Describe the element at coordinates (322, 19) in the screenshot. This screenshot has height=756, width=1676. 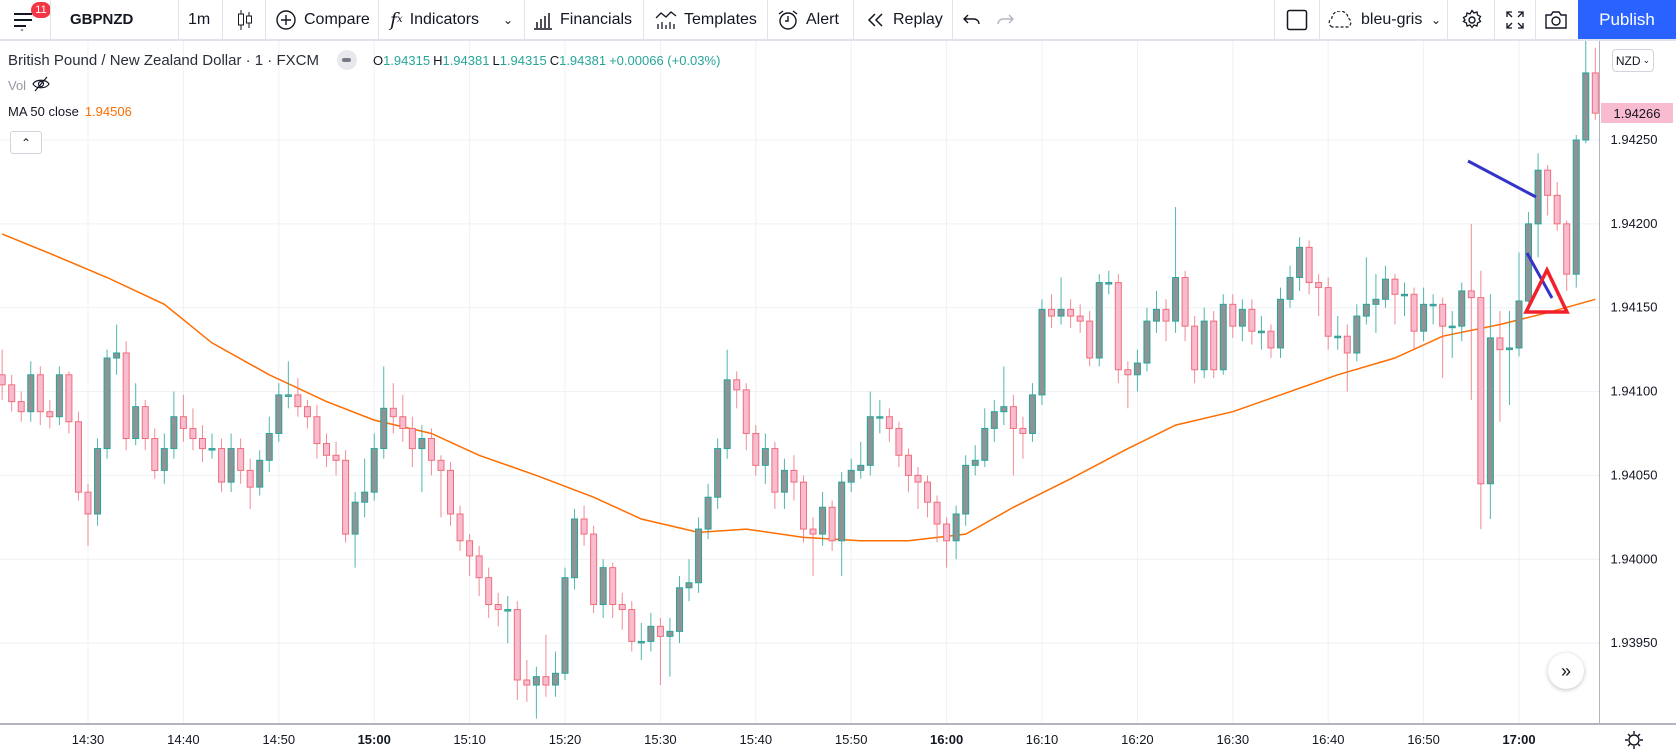
I see `compare-button: Compare` at that location.